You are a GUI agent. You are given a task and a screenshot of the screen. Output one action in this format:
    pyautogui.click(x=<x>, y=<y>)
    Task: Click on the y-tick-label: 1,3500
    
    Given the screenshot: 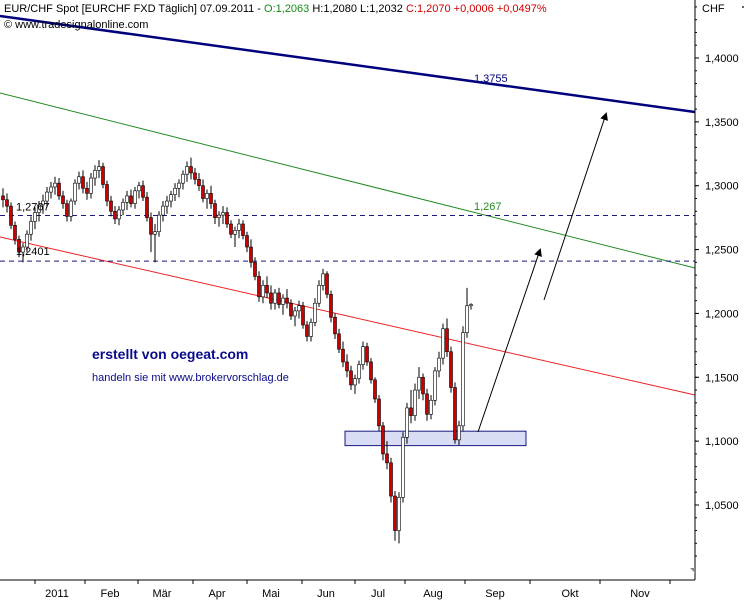 What is the action you would take?
    pyautogui.click(x=722, y=123)
    